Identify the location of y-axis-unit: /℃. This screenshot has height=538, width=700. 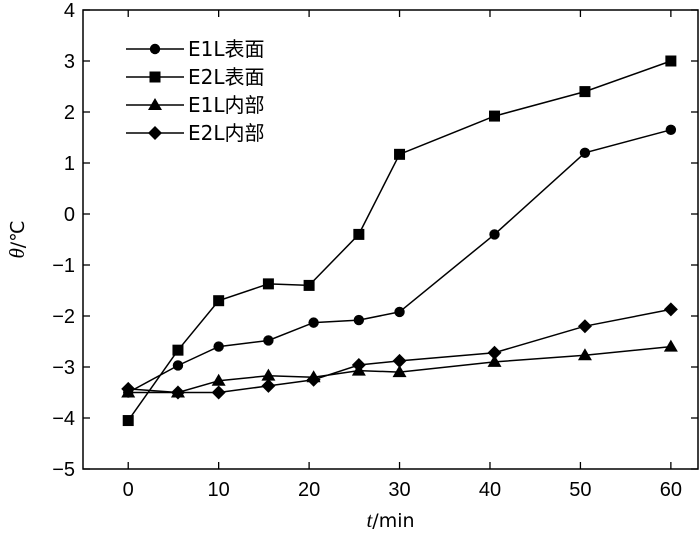
(18, 234).